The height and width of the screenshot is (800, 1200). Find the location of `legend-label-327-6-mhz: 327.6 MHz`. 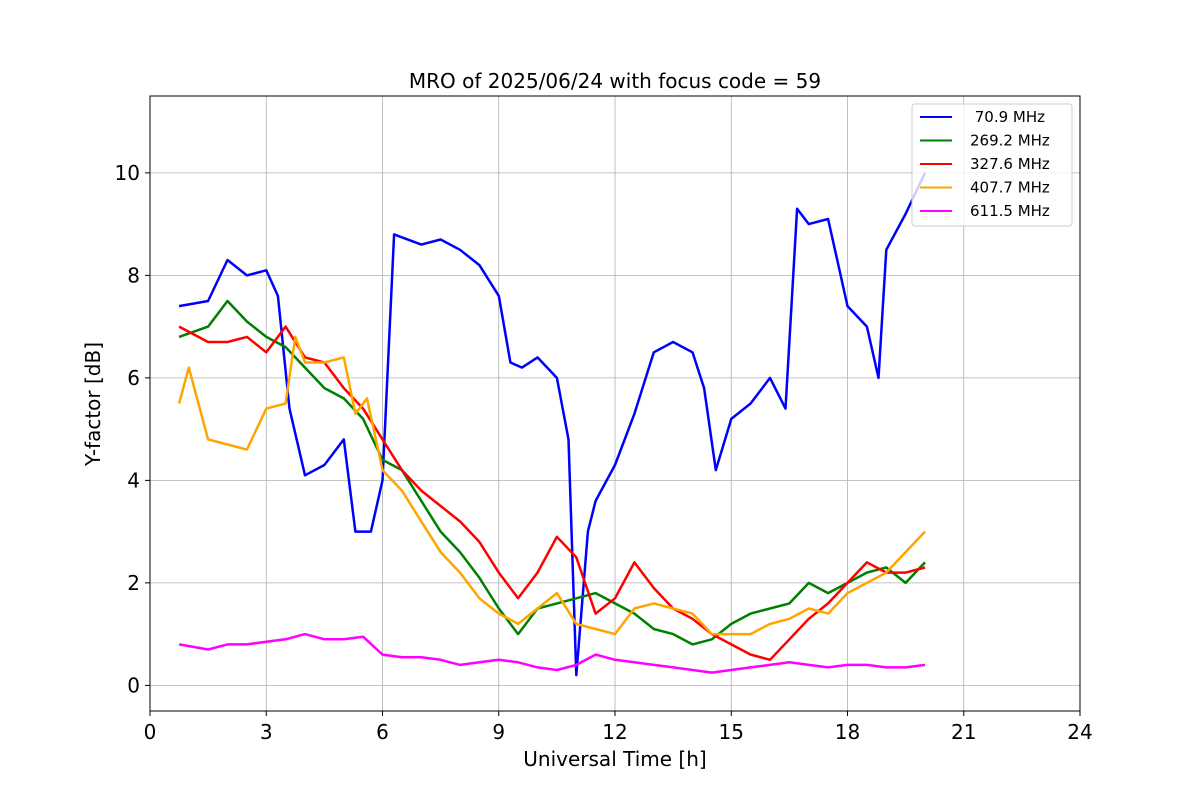

legend-label-327-6-mhz: 327.6 MHz is located at coordinates (1010, 164).